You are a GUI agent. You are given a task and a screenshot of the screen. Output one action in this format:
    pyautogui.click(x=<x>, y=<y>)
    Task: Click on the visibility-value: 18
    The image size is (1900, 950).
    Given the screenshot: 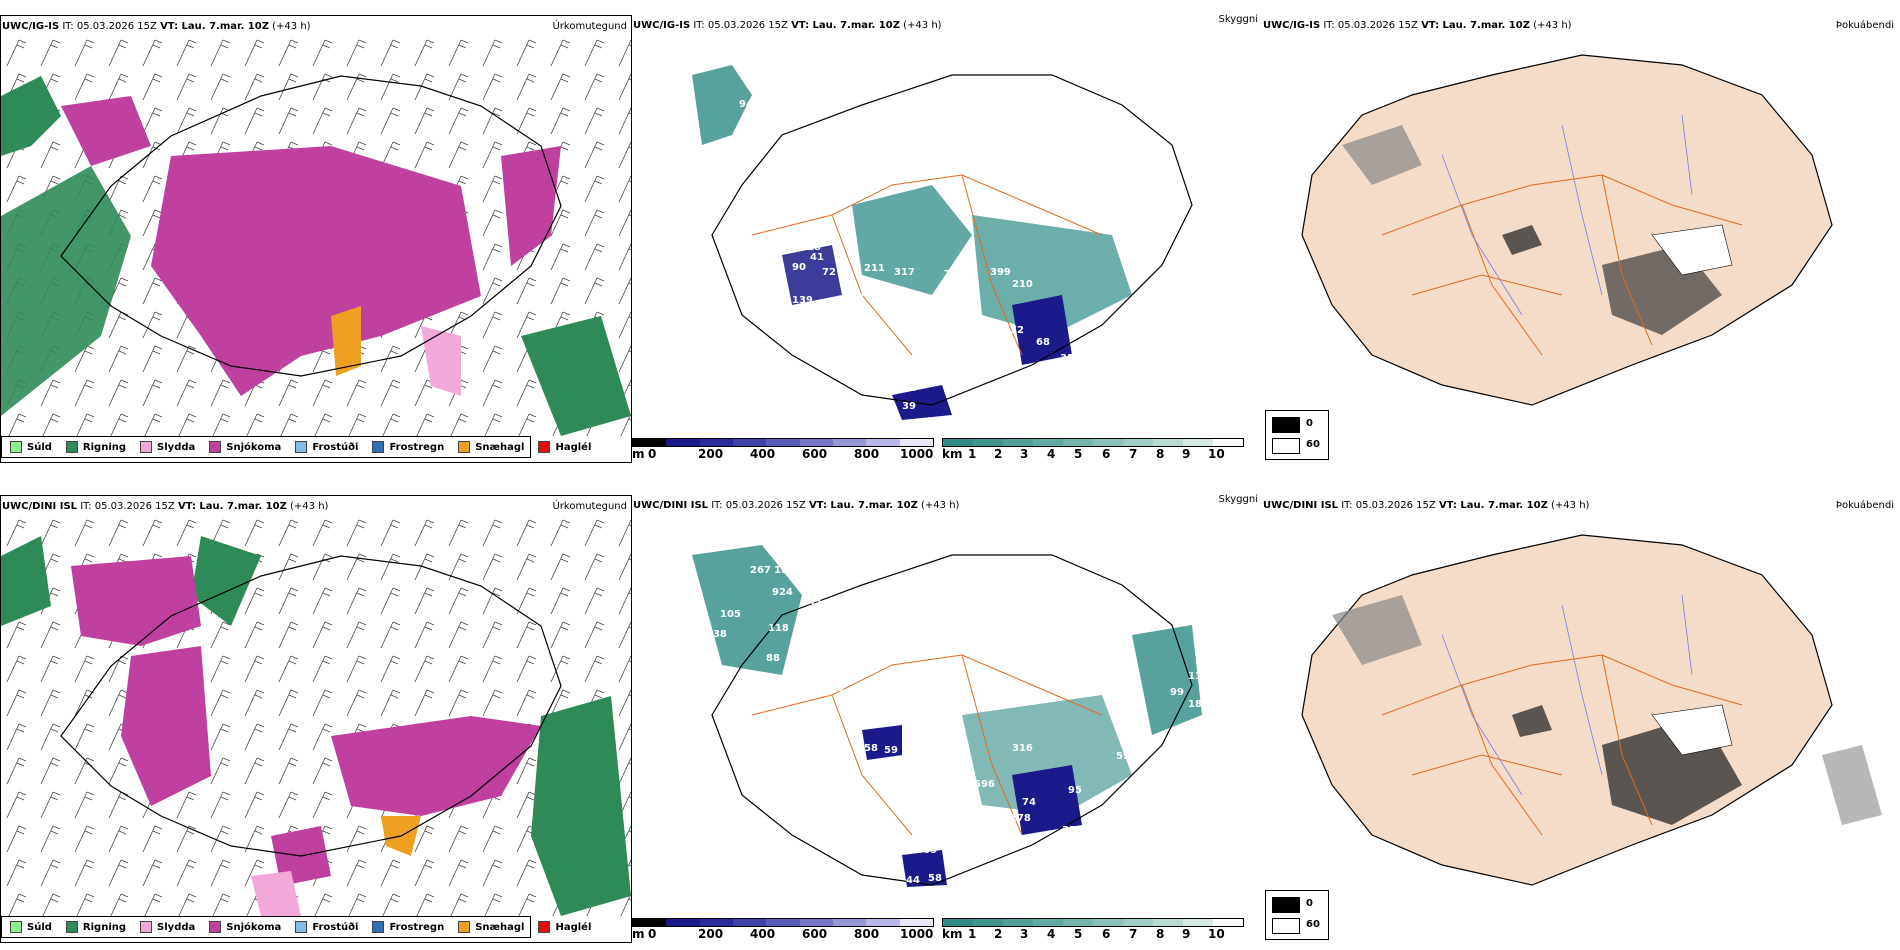 What is the action you would take?
    pyautogui.click(x=814, y=247)
    